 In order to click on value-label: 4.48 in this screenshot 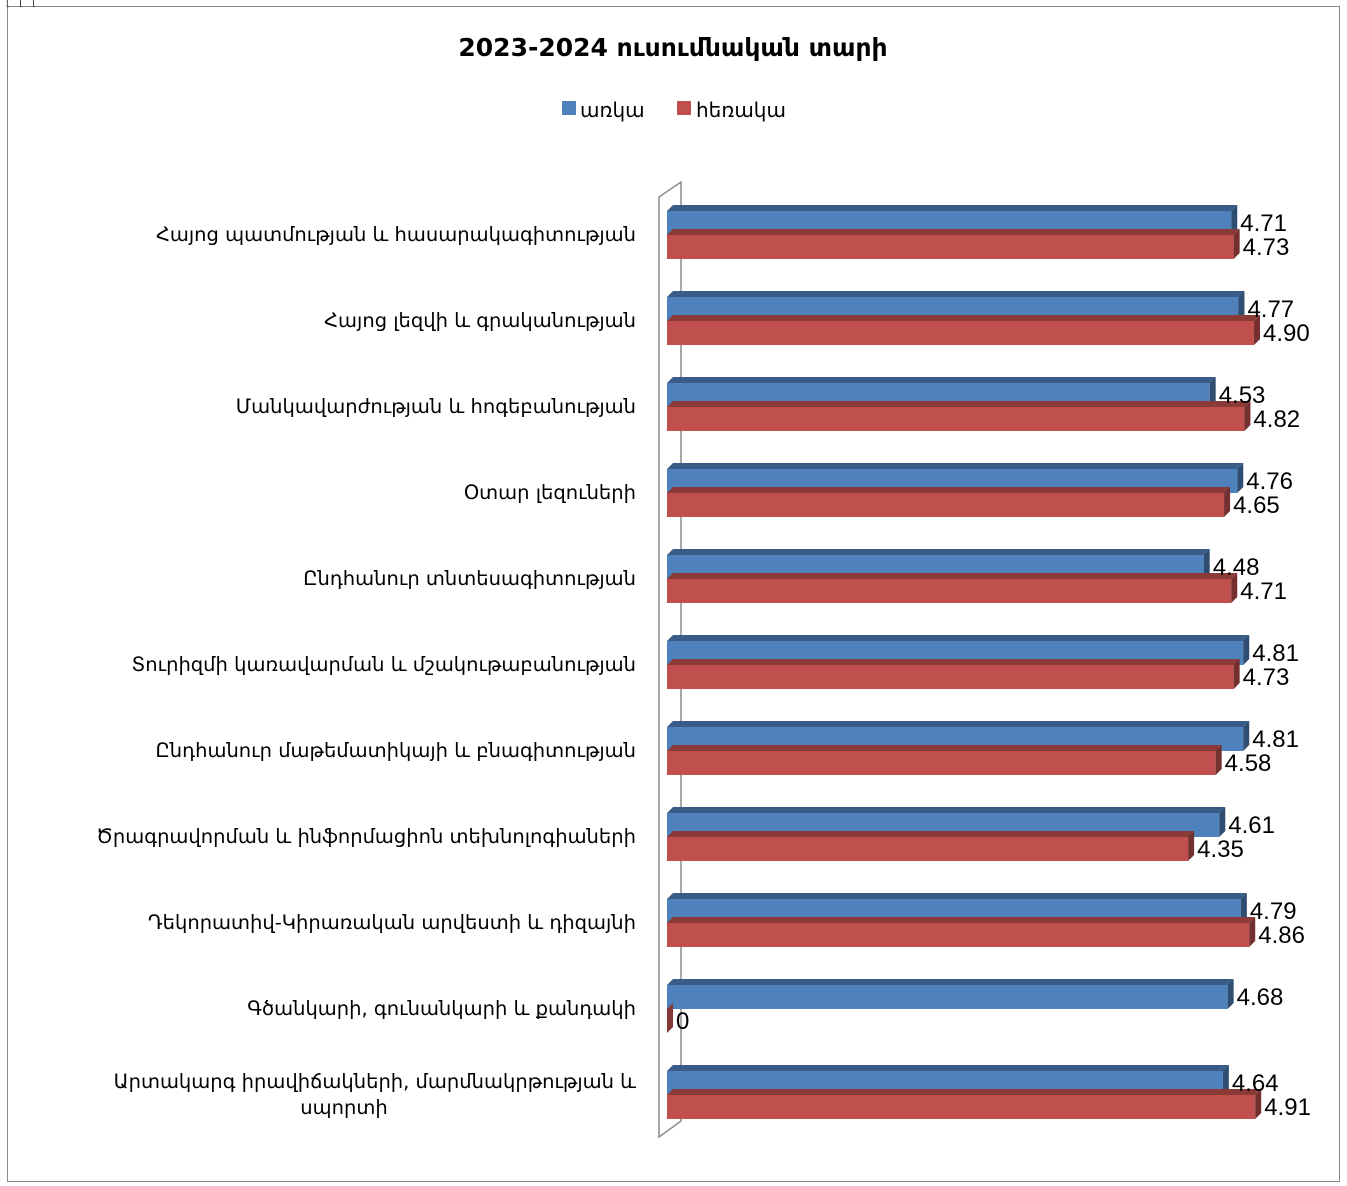, I will do `click(1236, 567)`.